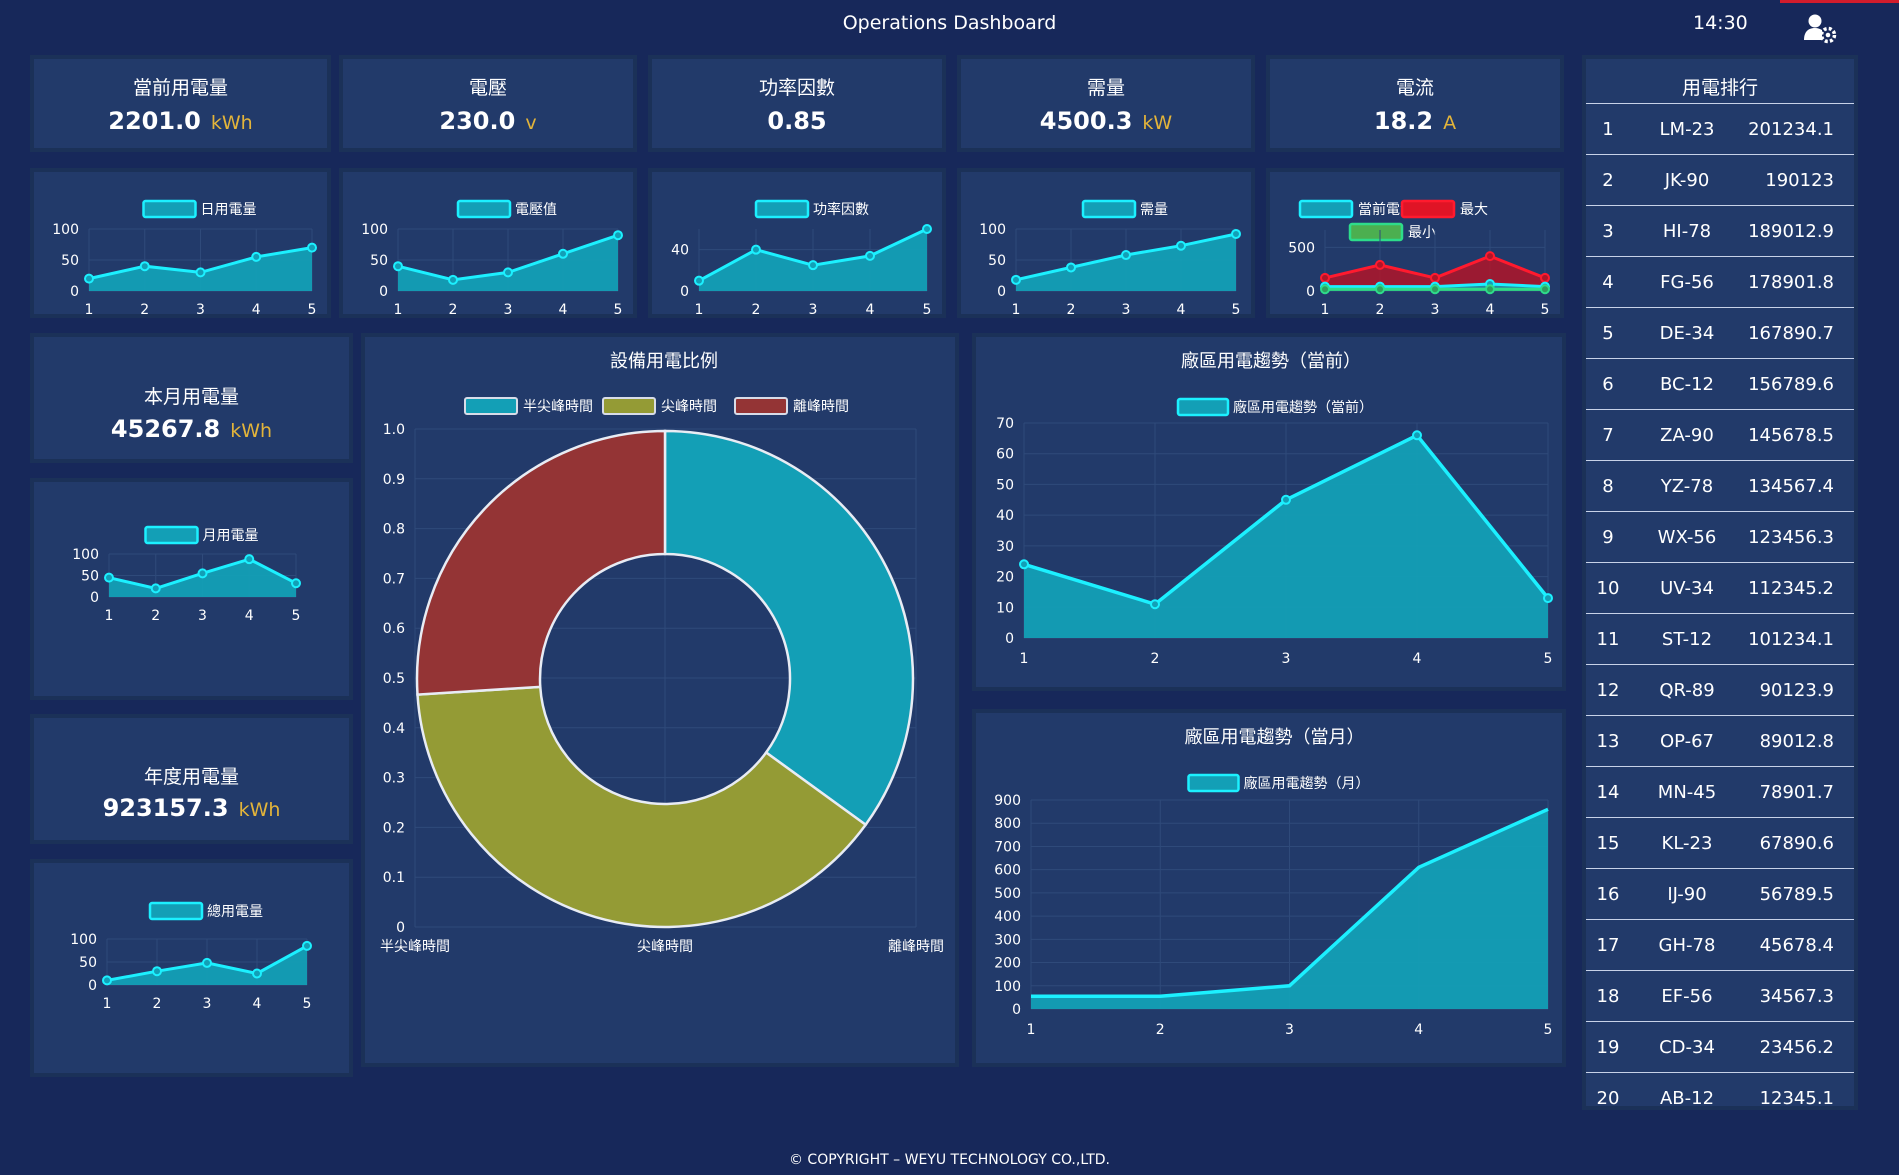 The height and width of the screenshot is (1175, 1899). Describe the element at coordinates (1720, 281) in the screenshot. I see `ranking-row: 4 FG-56 178901.8` at that location.